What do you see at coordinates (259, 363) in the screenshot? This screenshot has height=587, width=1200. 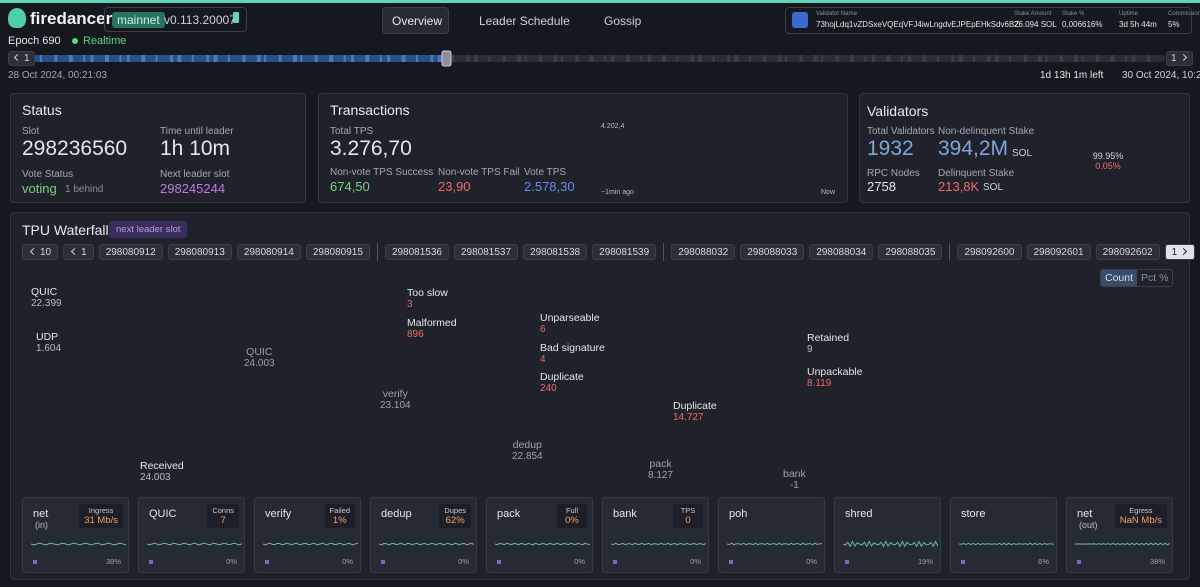 I see `node-value: 24.003` at bounding box center [259, 363].